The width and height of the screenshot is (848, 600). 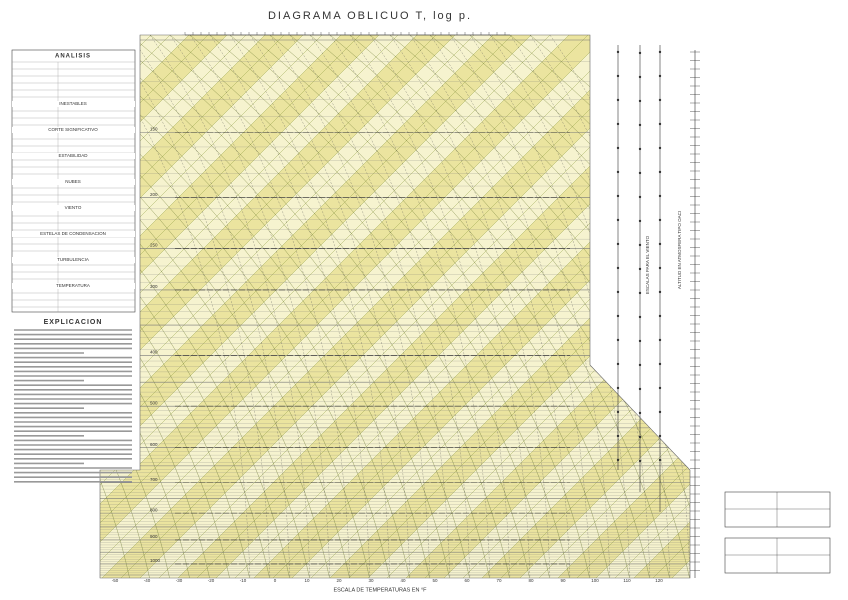 What do you see at coordinates (73, 233) in the screenshot?
I see `form-section: ESTELAS DE CONDENSACION` at bounding box center [73, 233].